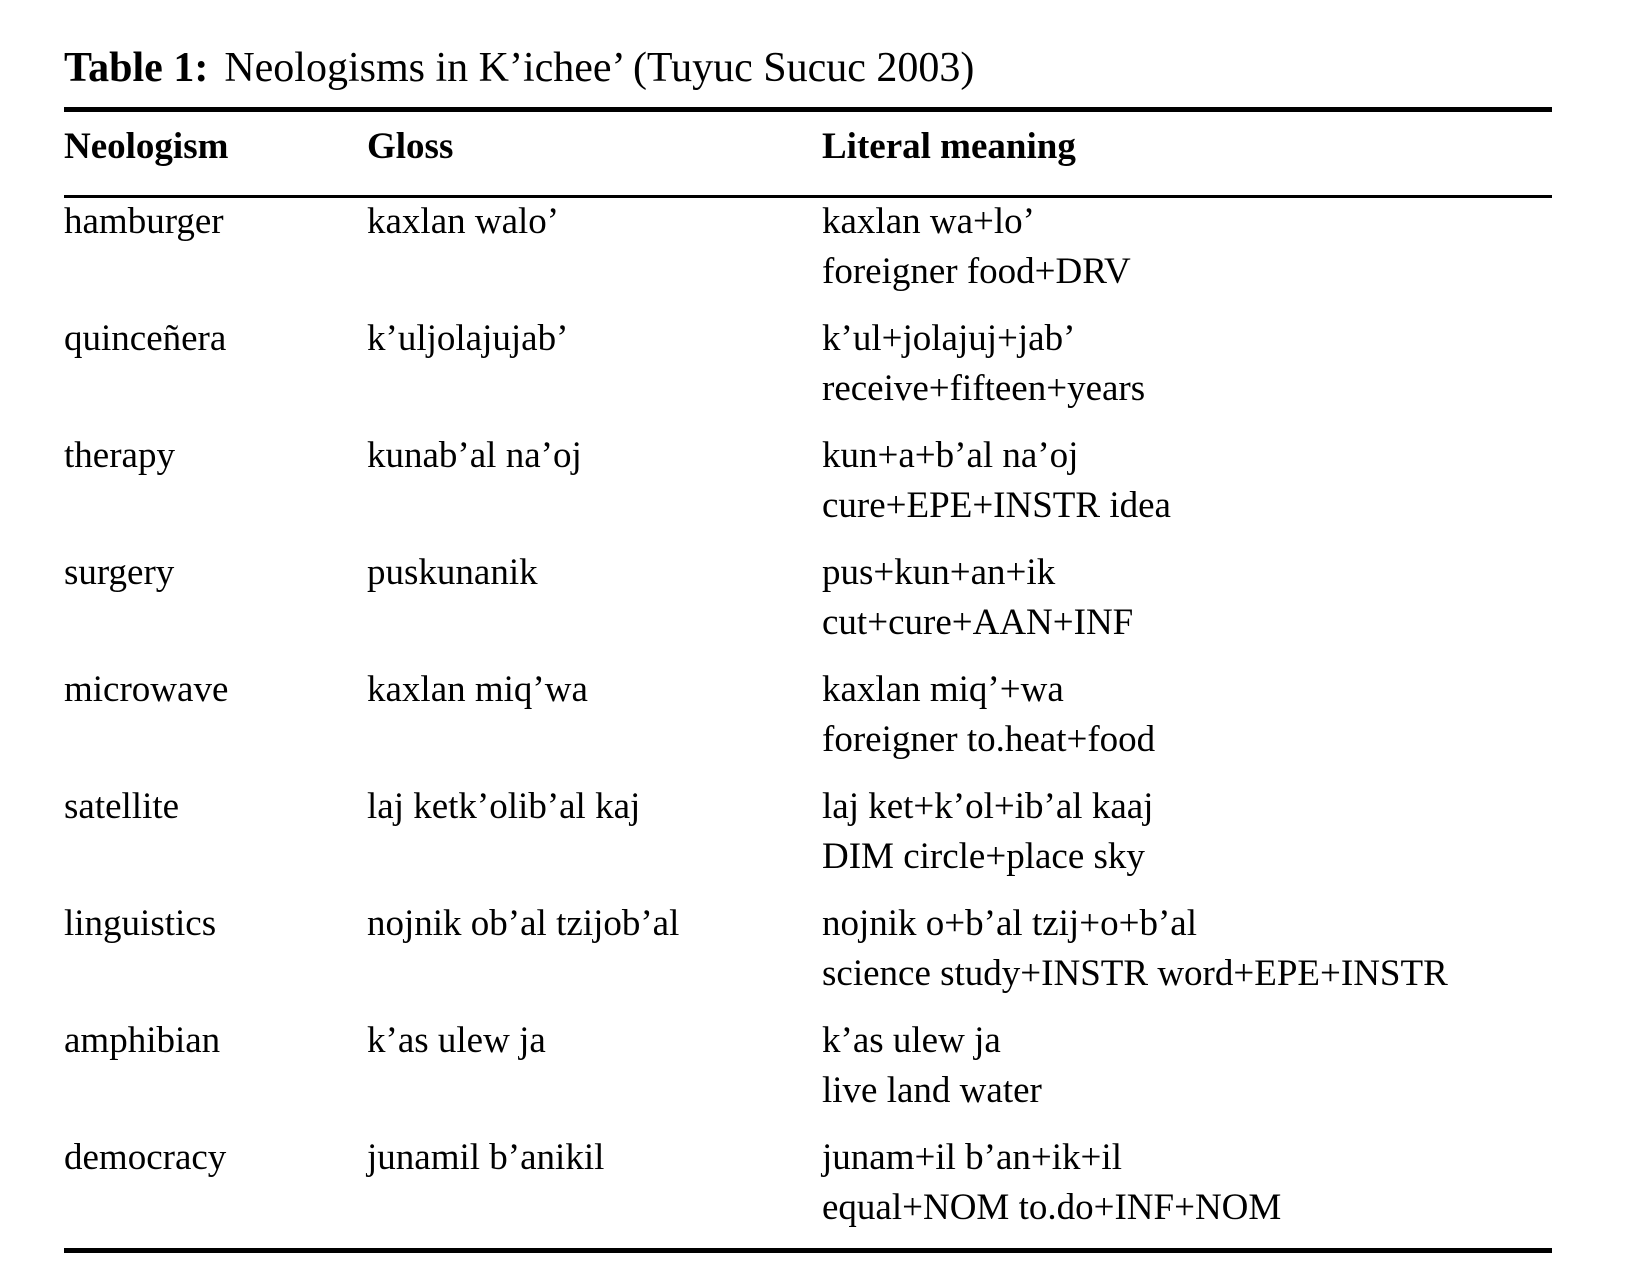 This screenshot has width=1648, height=1286. Describe the element at coordinates (976, 271) in the screenshot. I see `literal-meaning-gloss: foreigner food+DRV` at that location.